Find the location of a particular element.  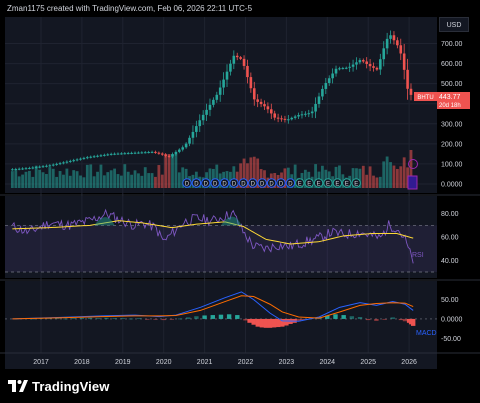

rsi-line is located at coordinates (213, 236).